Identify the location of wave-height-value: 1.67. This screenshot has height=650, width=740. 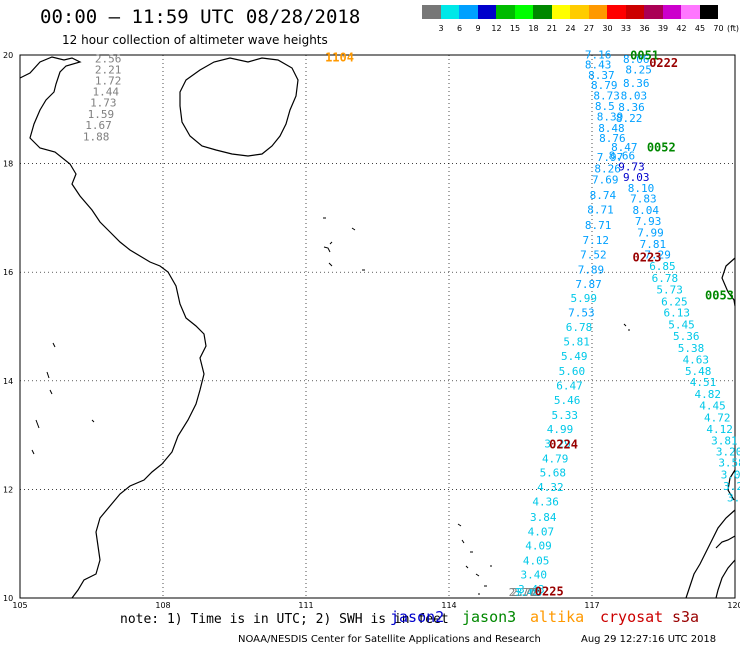
(98, 125).